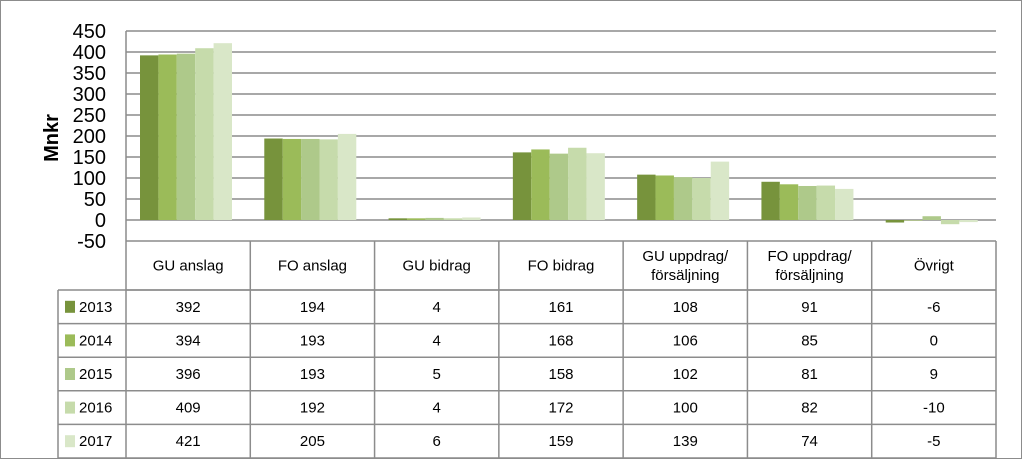 This screenshot has height=461, width=1024. What do you see at coordinates (560, 340) in the screenshot?
I see `table-cell: 168` at bounding box center [560, 340].